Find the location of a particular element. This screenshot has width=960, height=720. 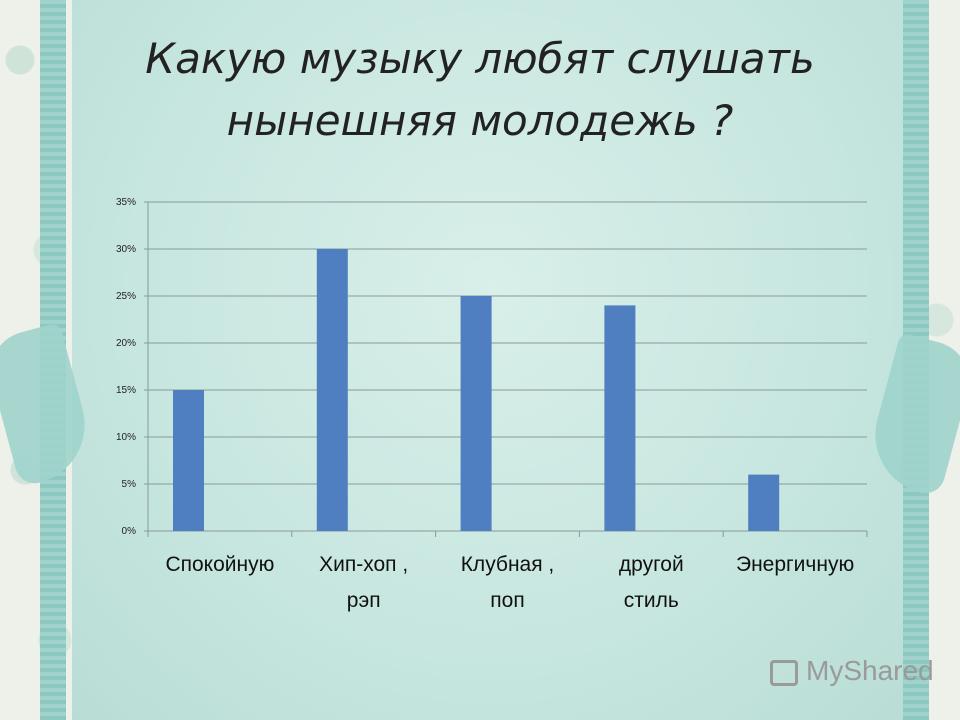

title-line-1: Какую музыку любят слушать is located at coordinates (480, 58).